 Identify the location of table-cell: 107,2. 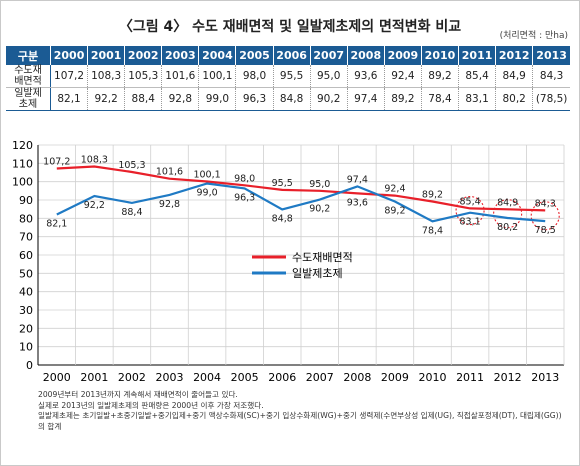
(69, 76).